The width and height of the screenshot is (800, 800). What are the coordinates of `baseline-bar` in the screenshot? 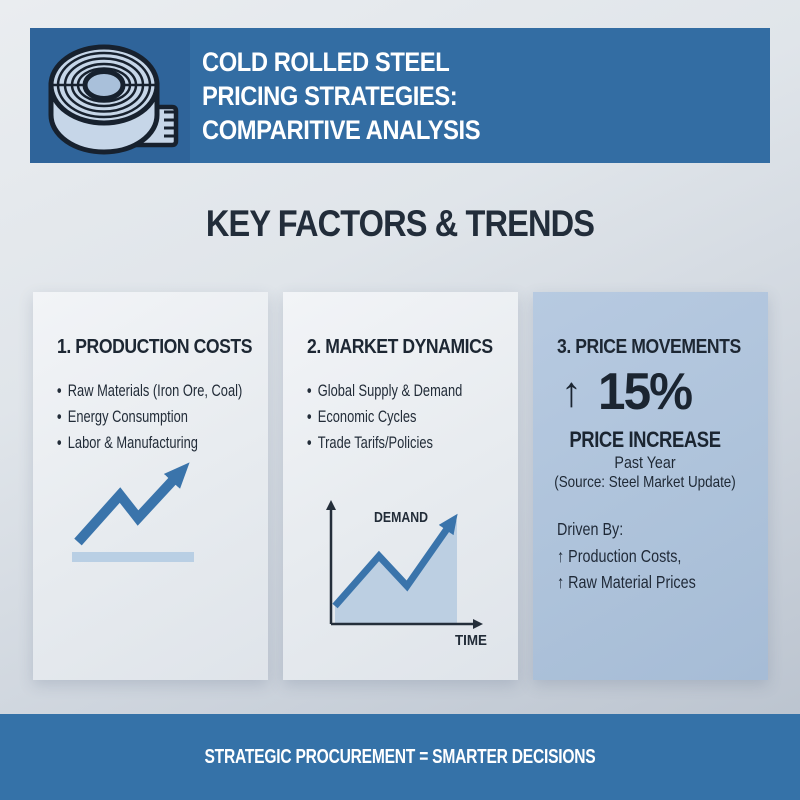 It's located at (133, 557).